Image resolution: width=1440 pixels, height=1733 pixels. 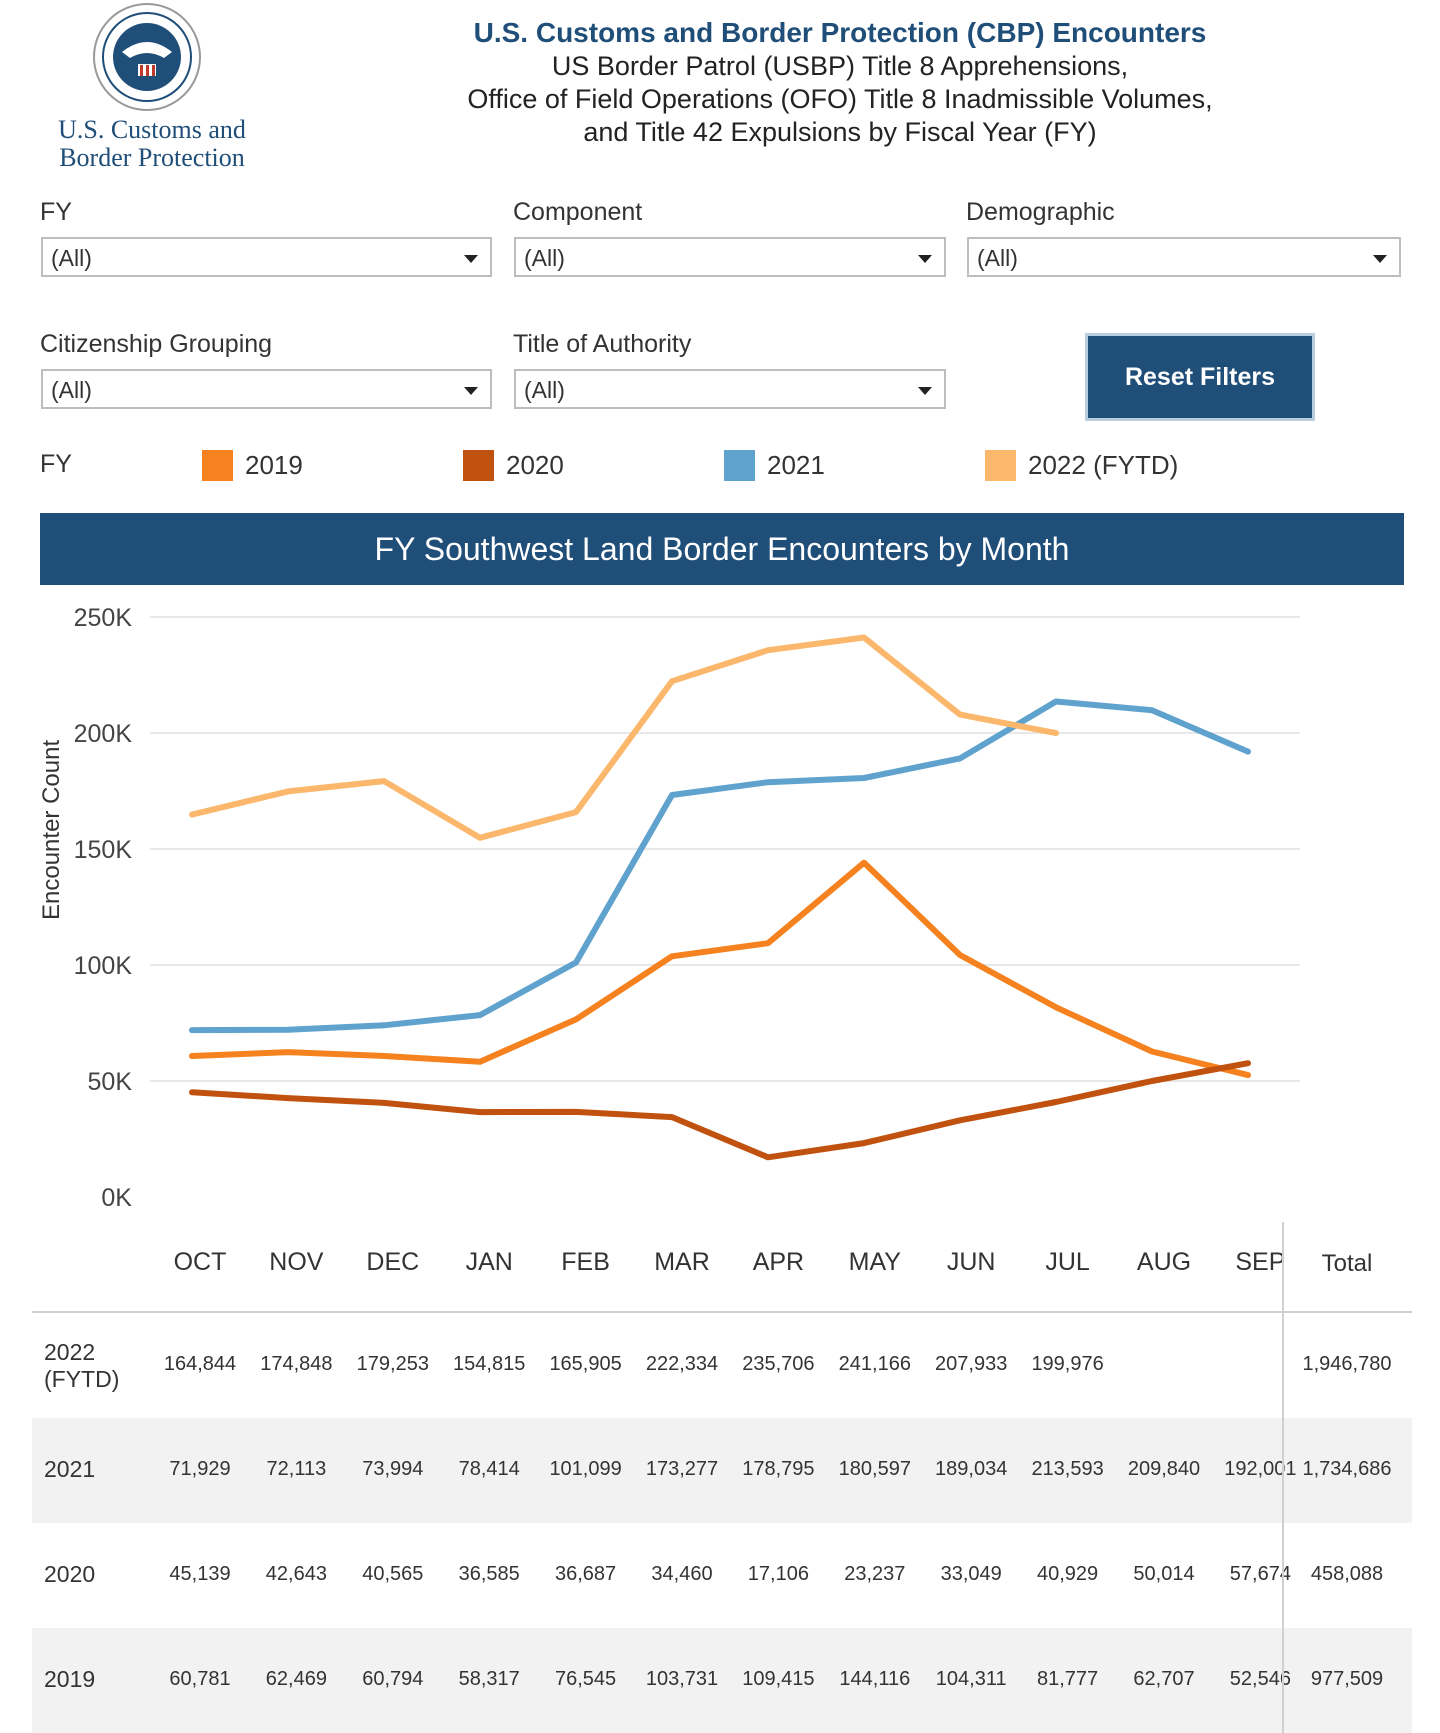 I want to click on row-label-year: 2020, so click(x=70, y=1574).